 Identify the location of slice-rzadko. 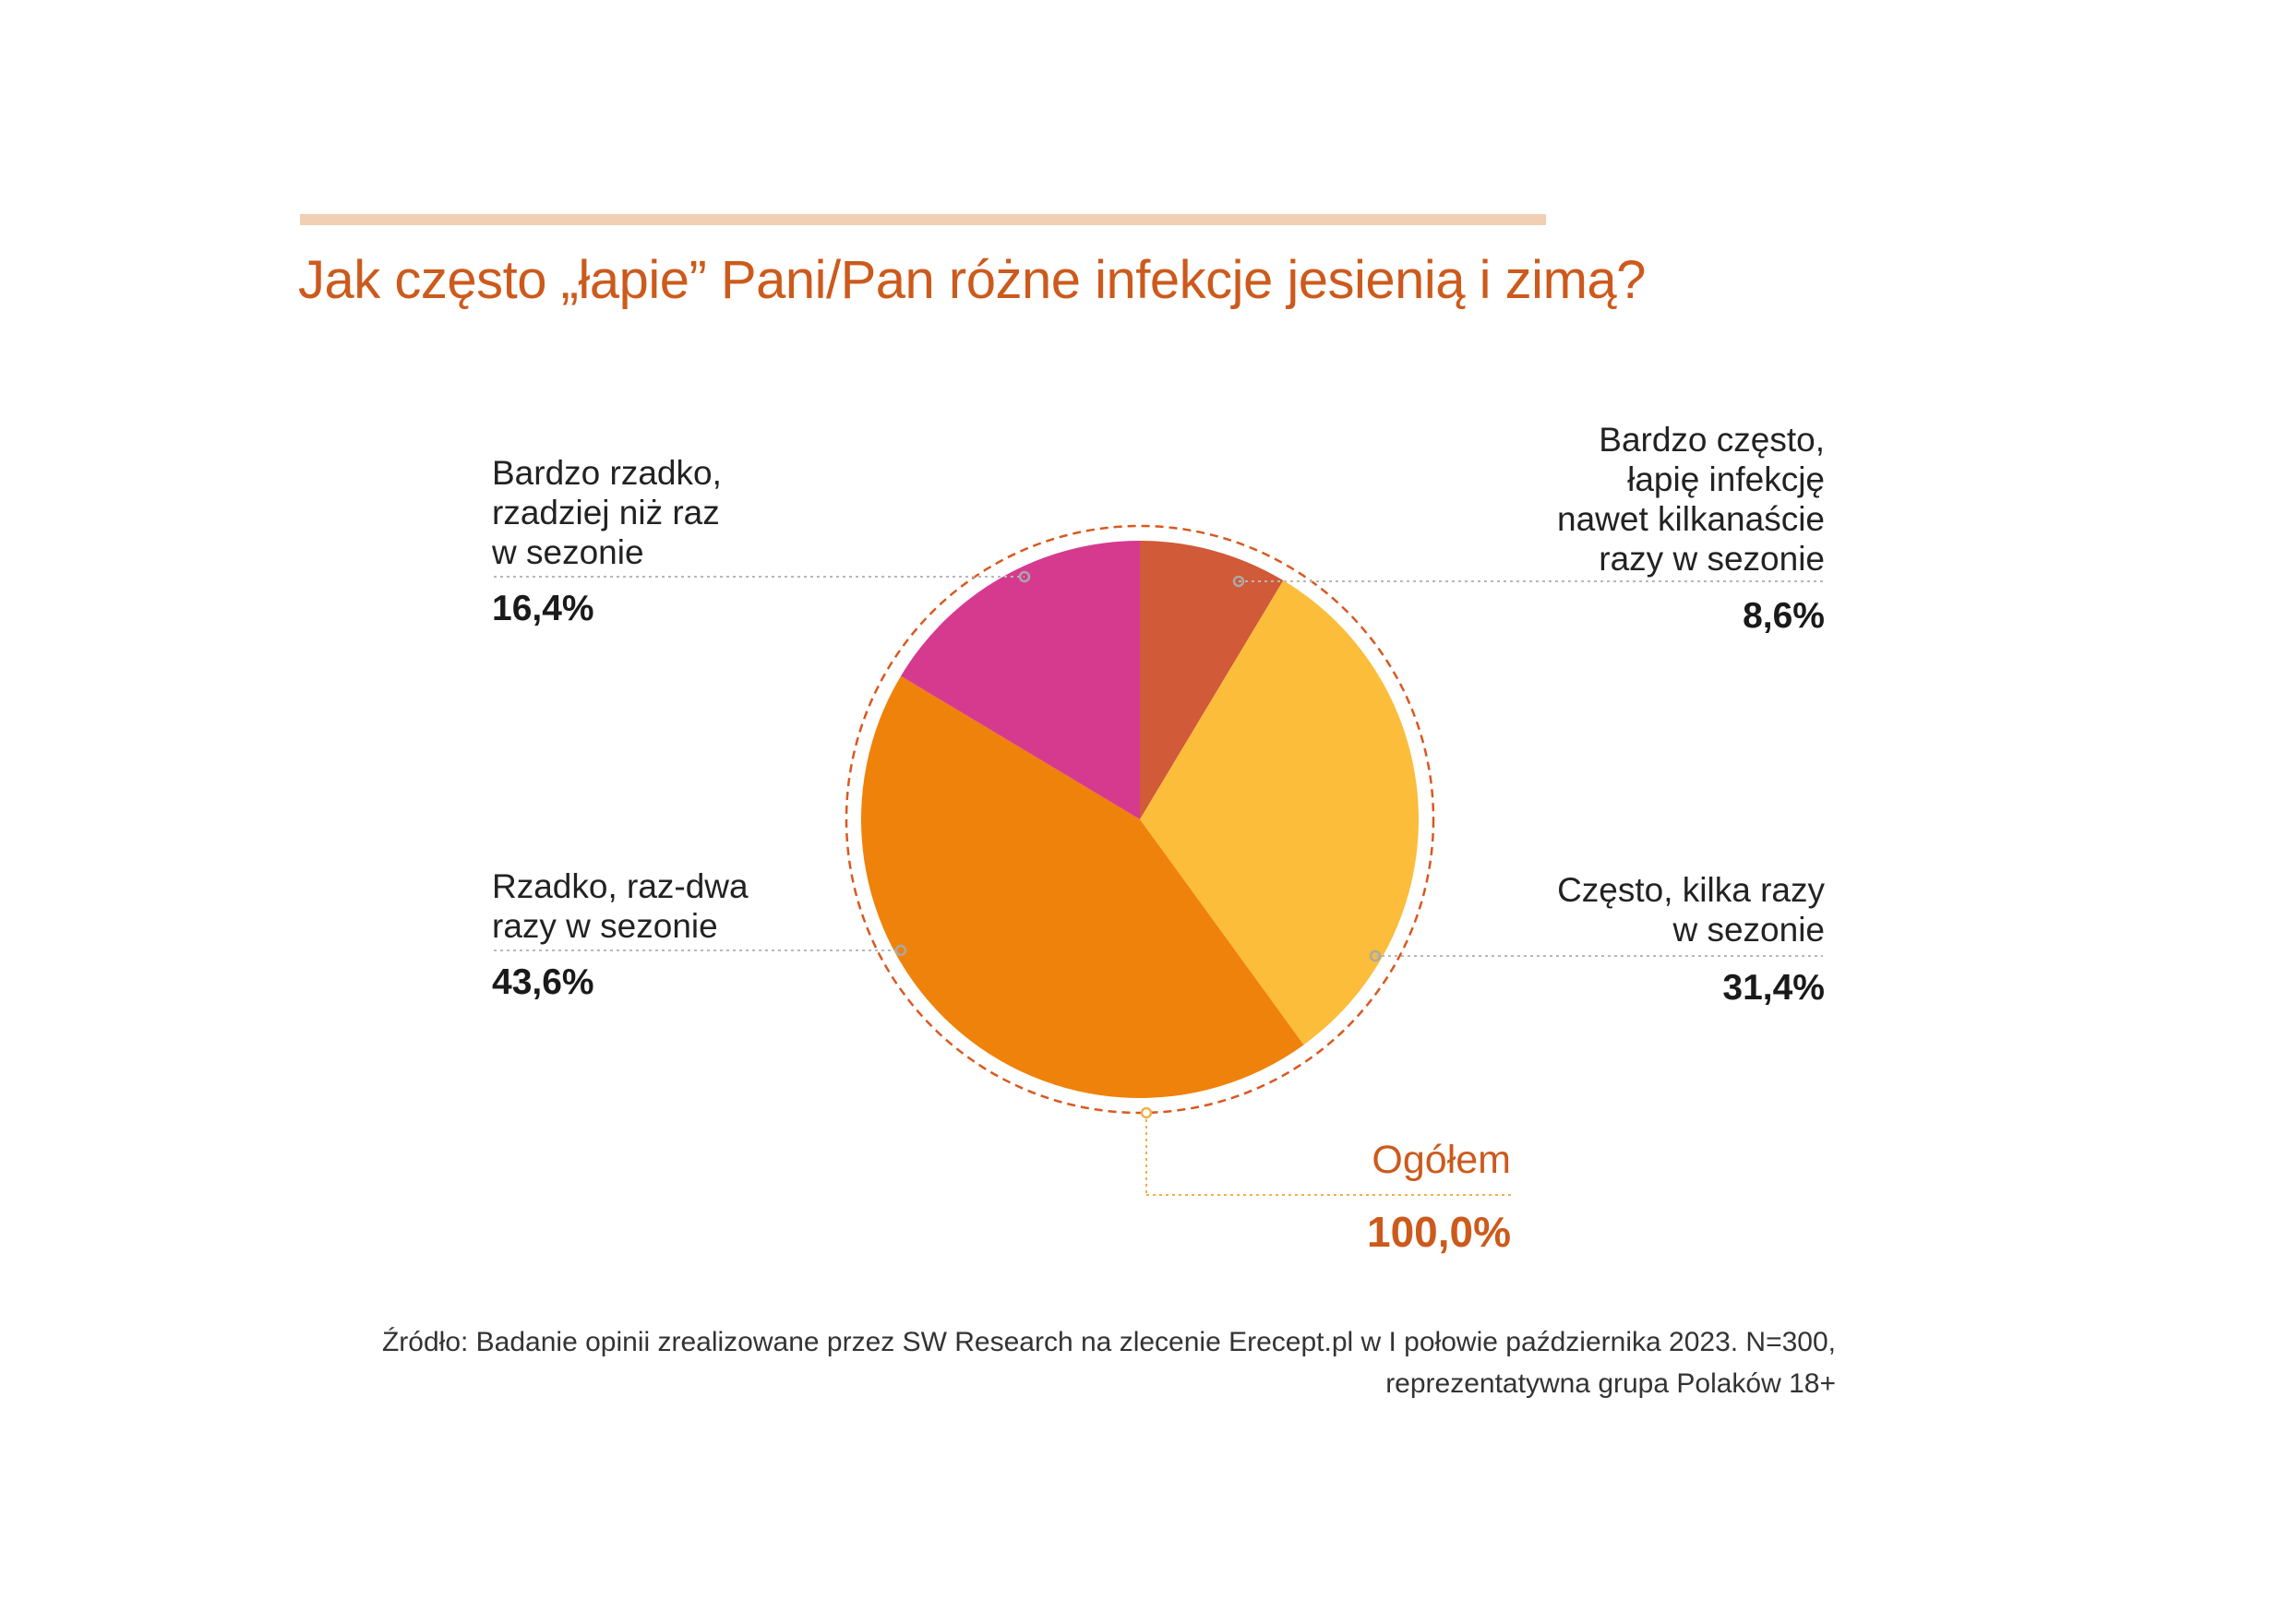
(1082, 886).